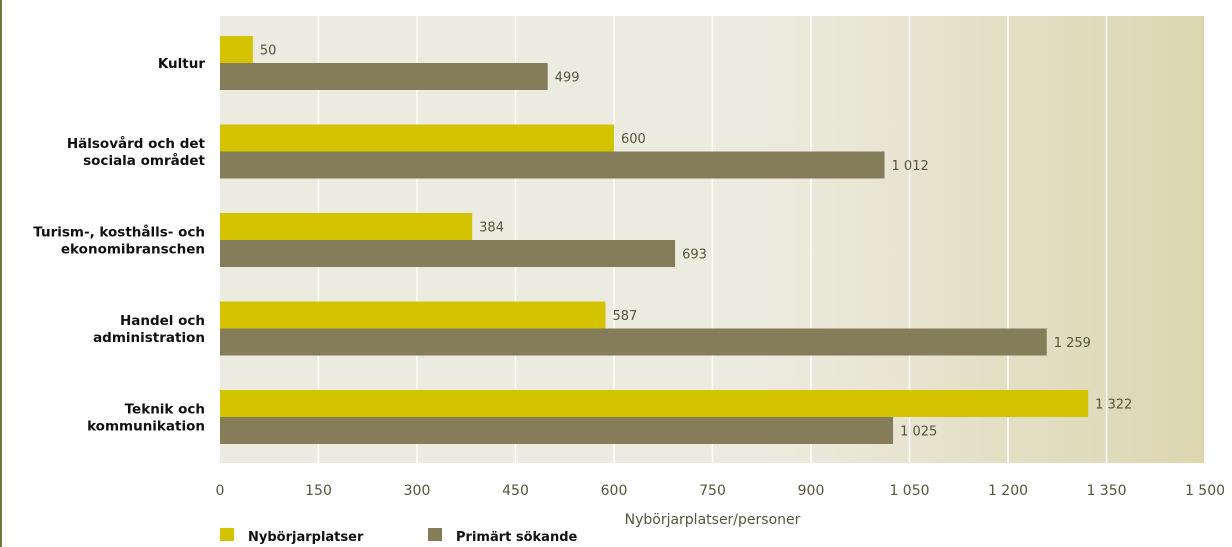 This screenshot has height=547, width=1232. I want to click on x-tick-label: 300, so click(417, 491).